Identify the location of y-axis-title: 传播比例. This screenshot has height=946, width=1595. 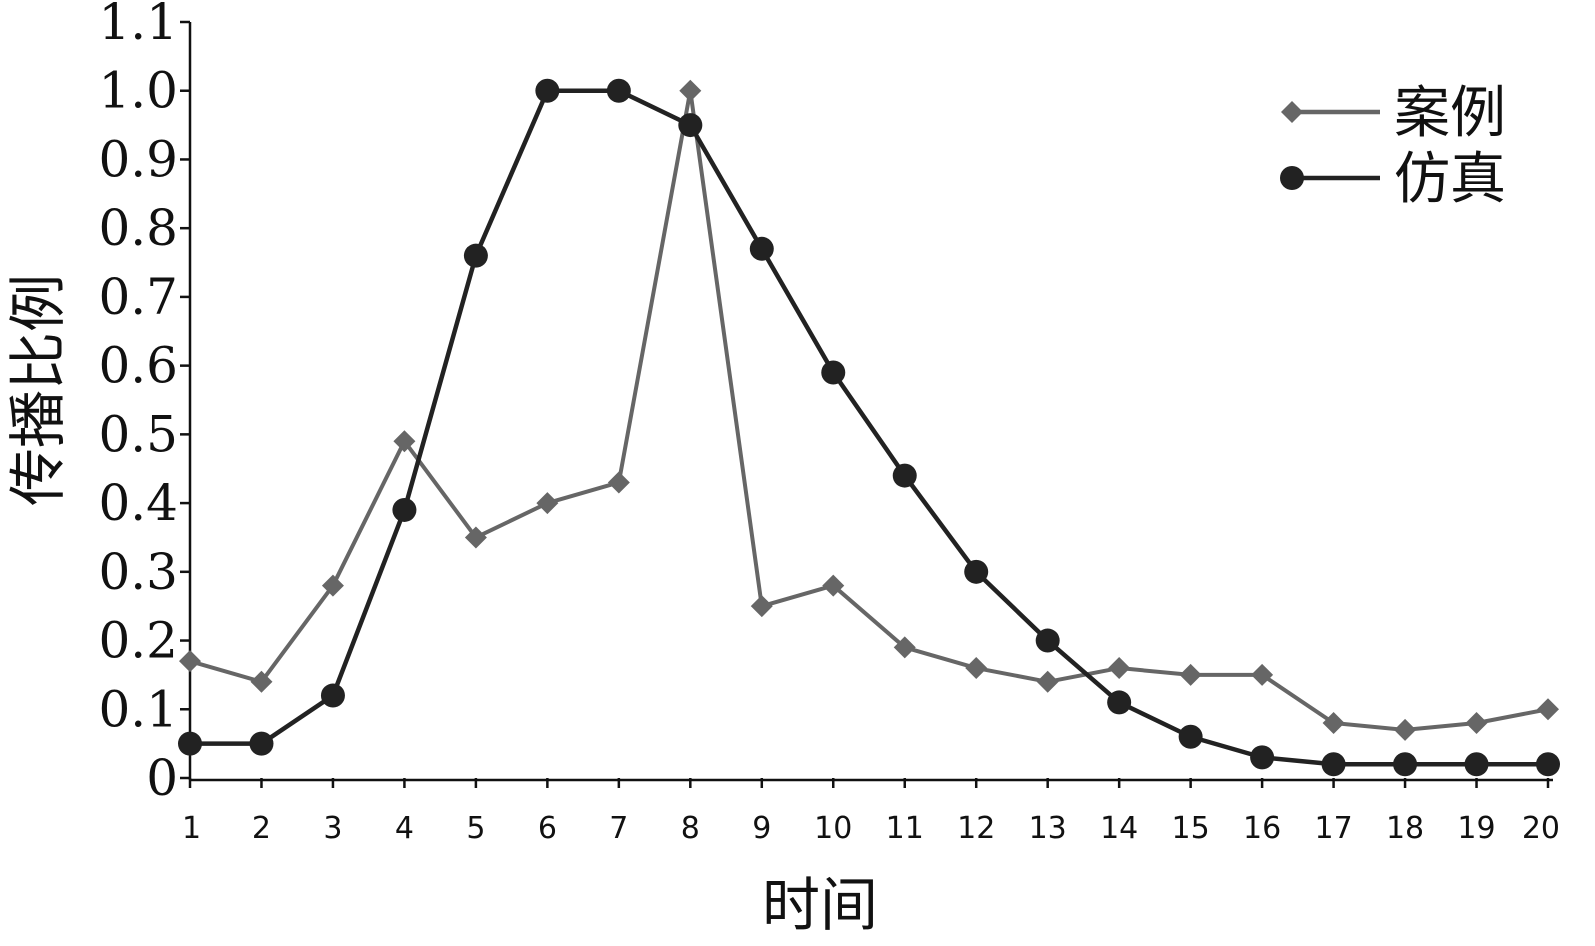
(38, 390).